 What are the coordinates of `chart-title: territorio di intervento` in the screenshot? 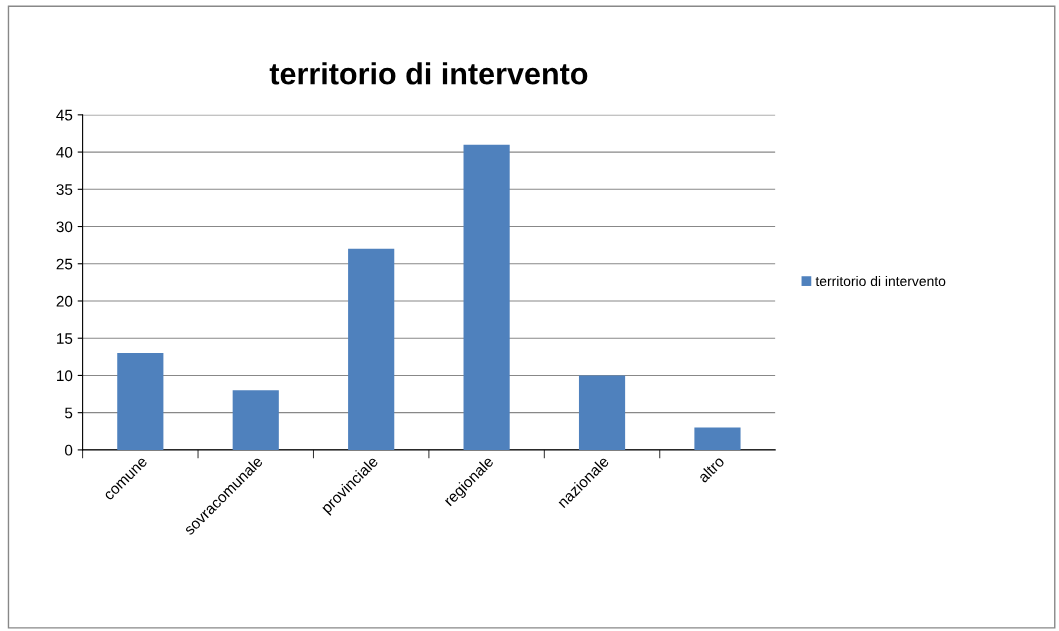 It's located at (428, 73).